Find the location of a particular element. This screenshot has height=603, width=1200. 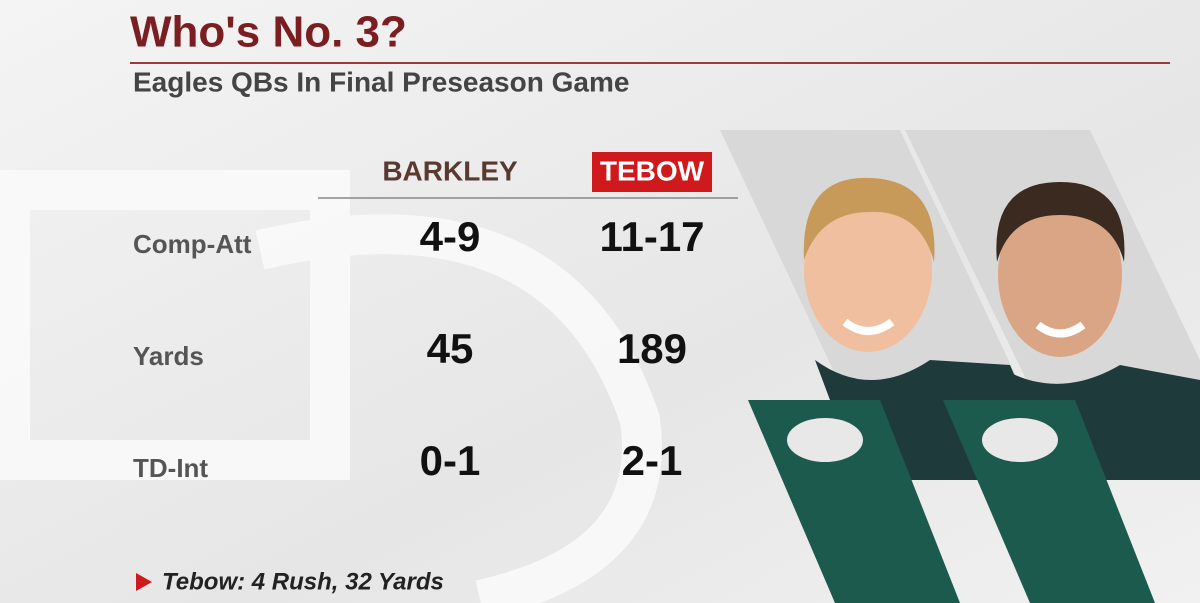

footnote-marker is located at coordinates (144, 582).